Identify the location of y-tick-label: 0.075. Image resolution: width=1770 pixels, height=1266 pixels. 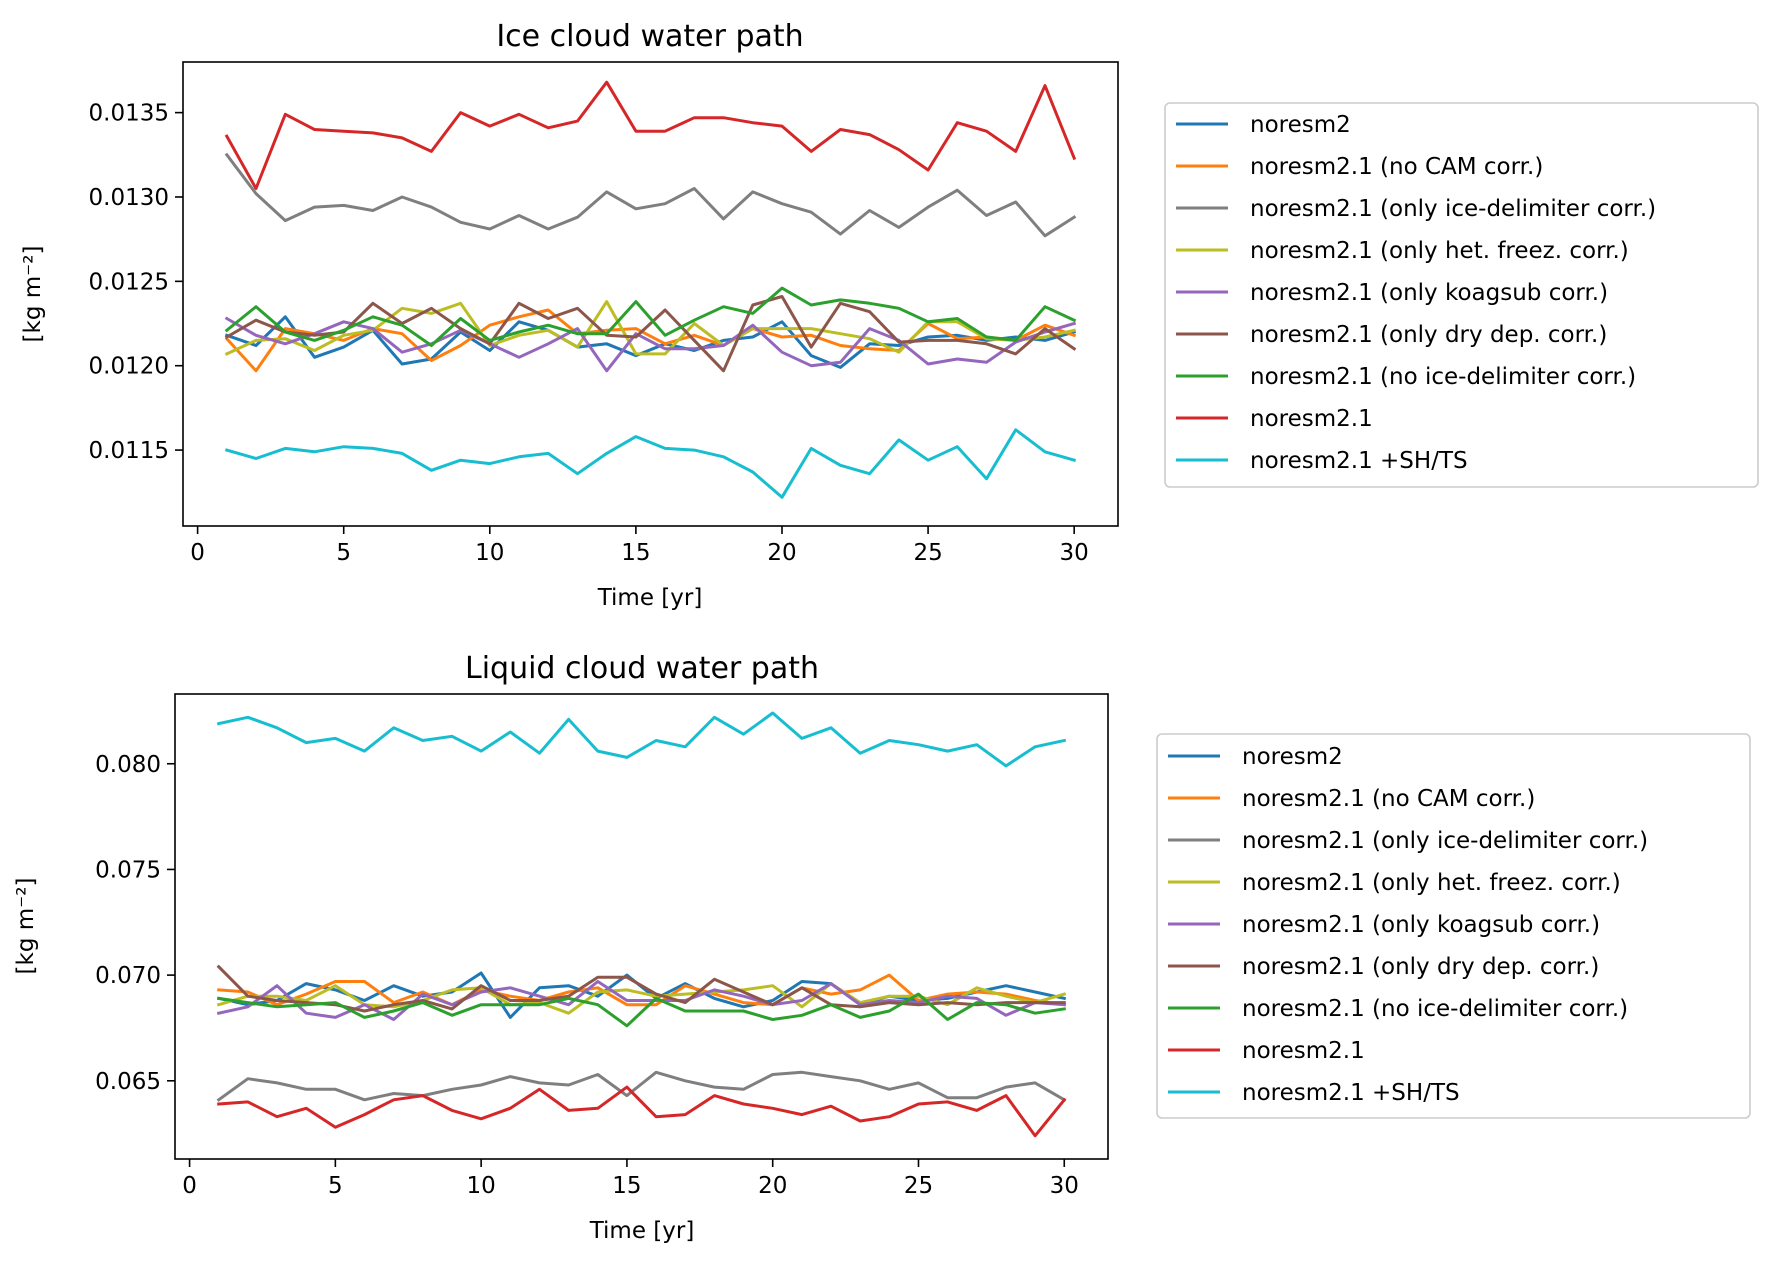
(128, 870).